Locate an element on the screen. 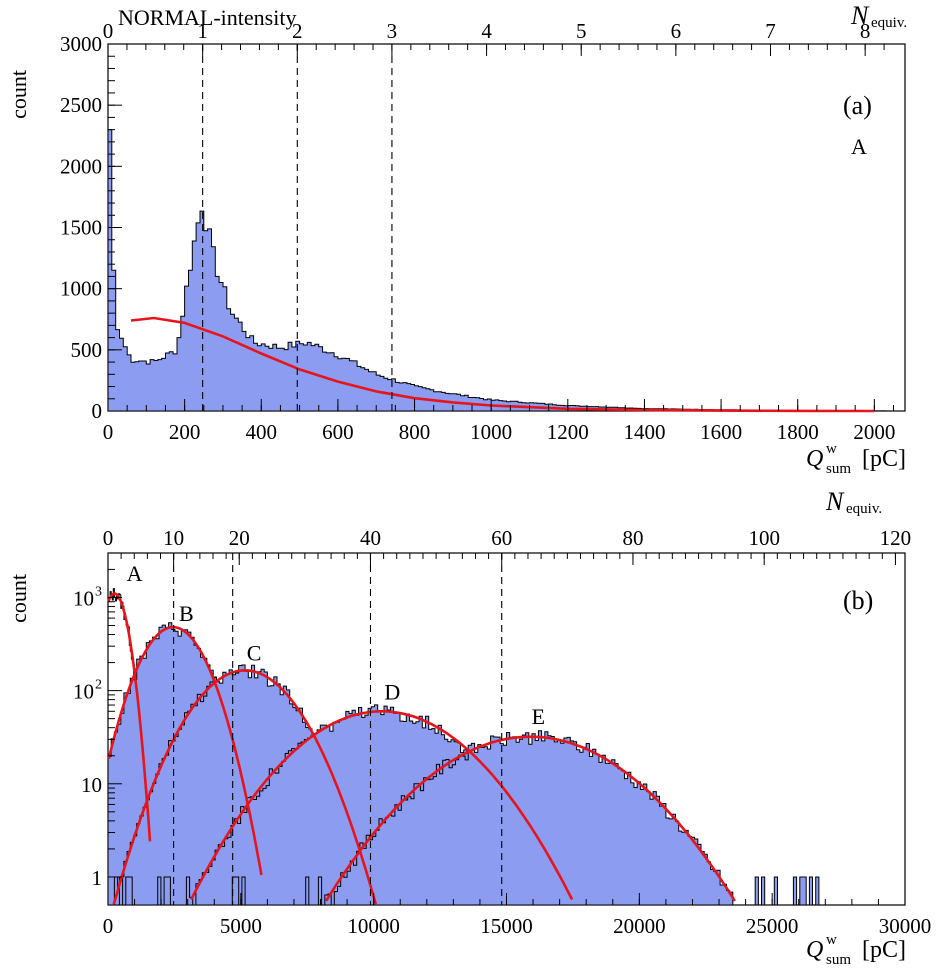 Image resolution: width=937 pixels, height=970 pixels. panel-a-xtick-label: 200 is located at coordinates (185, 432).